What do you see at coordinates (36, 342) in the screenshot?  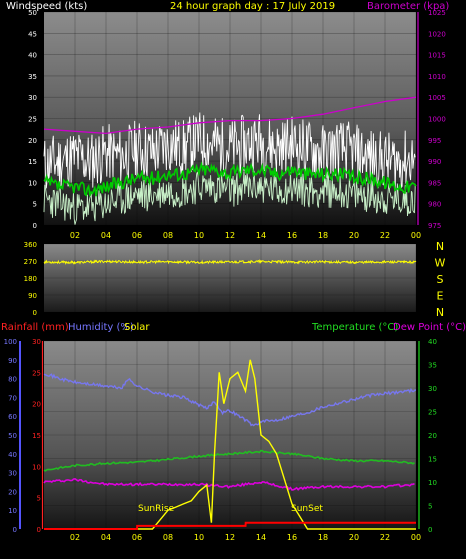 I see `y-rain-tick-label: 30` at bounding box center [36, 342].